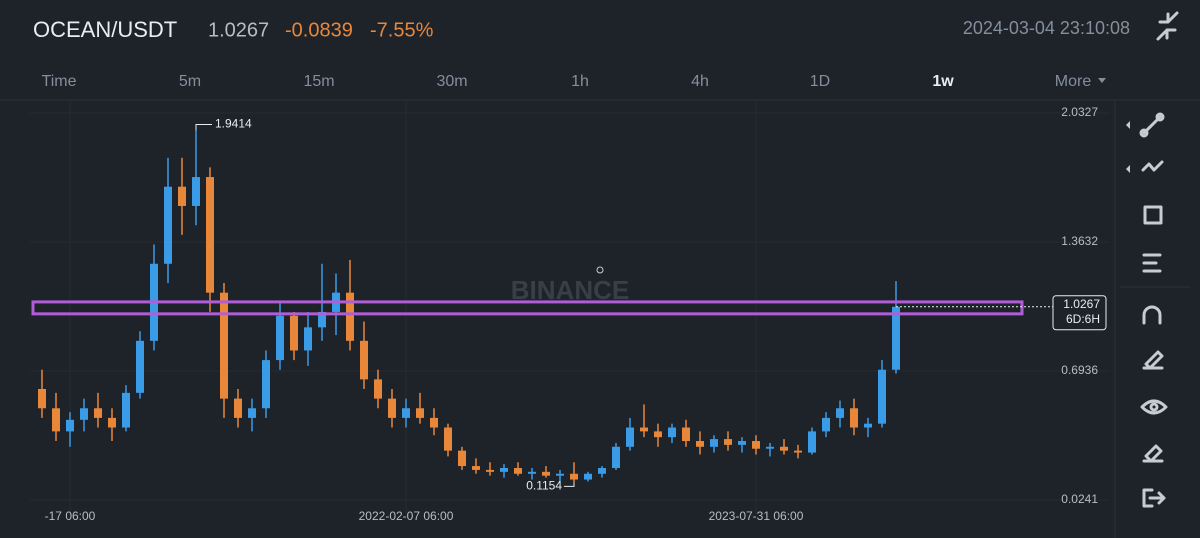 This screenshot has width=1200, height=538. I want to click on eye-tool, so click(1154, 407).